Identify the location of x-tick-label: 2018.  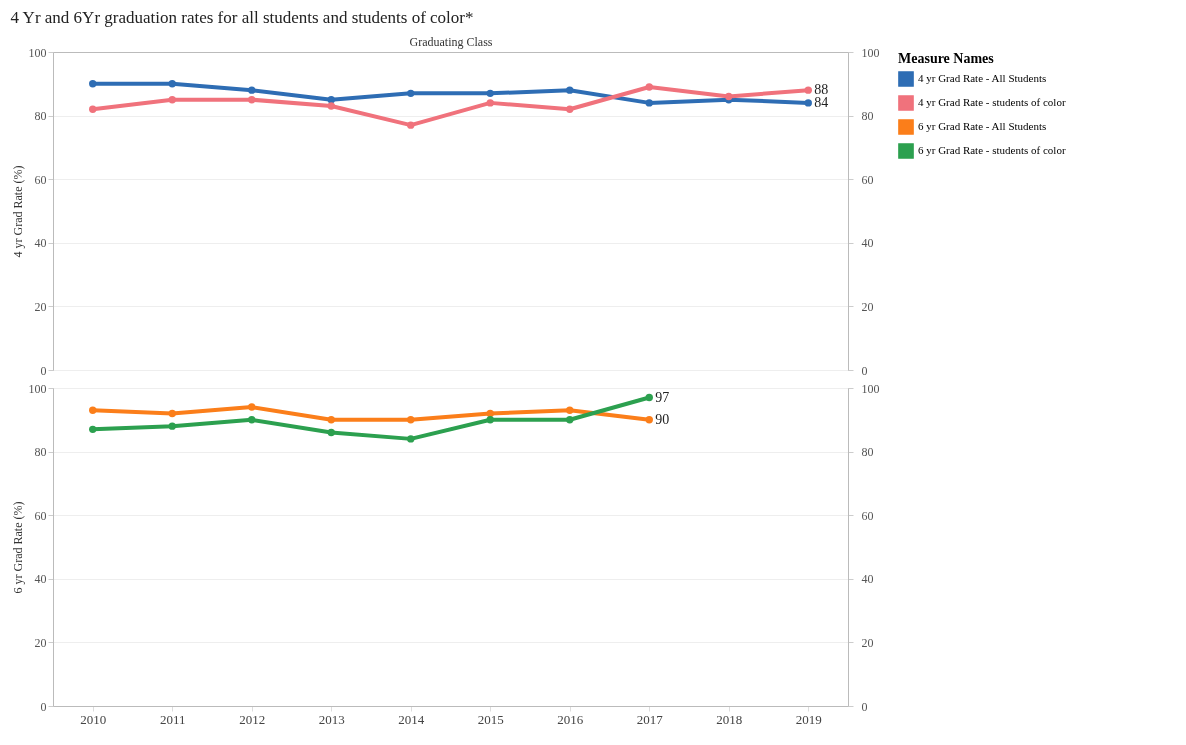
(729, 719).